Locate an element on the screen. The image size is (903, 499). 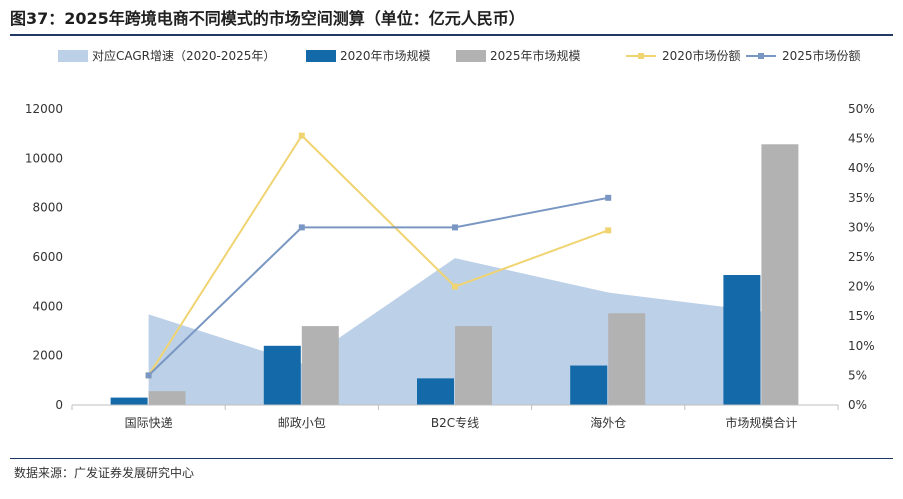
y-right-tick-8: 40% is located at coordinates (861, 168).